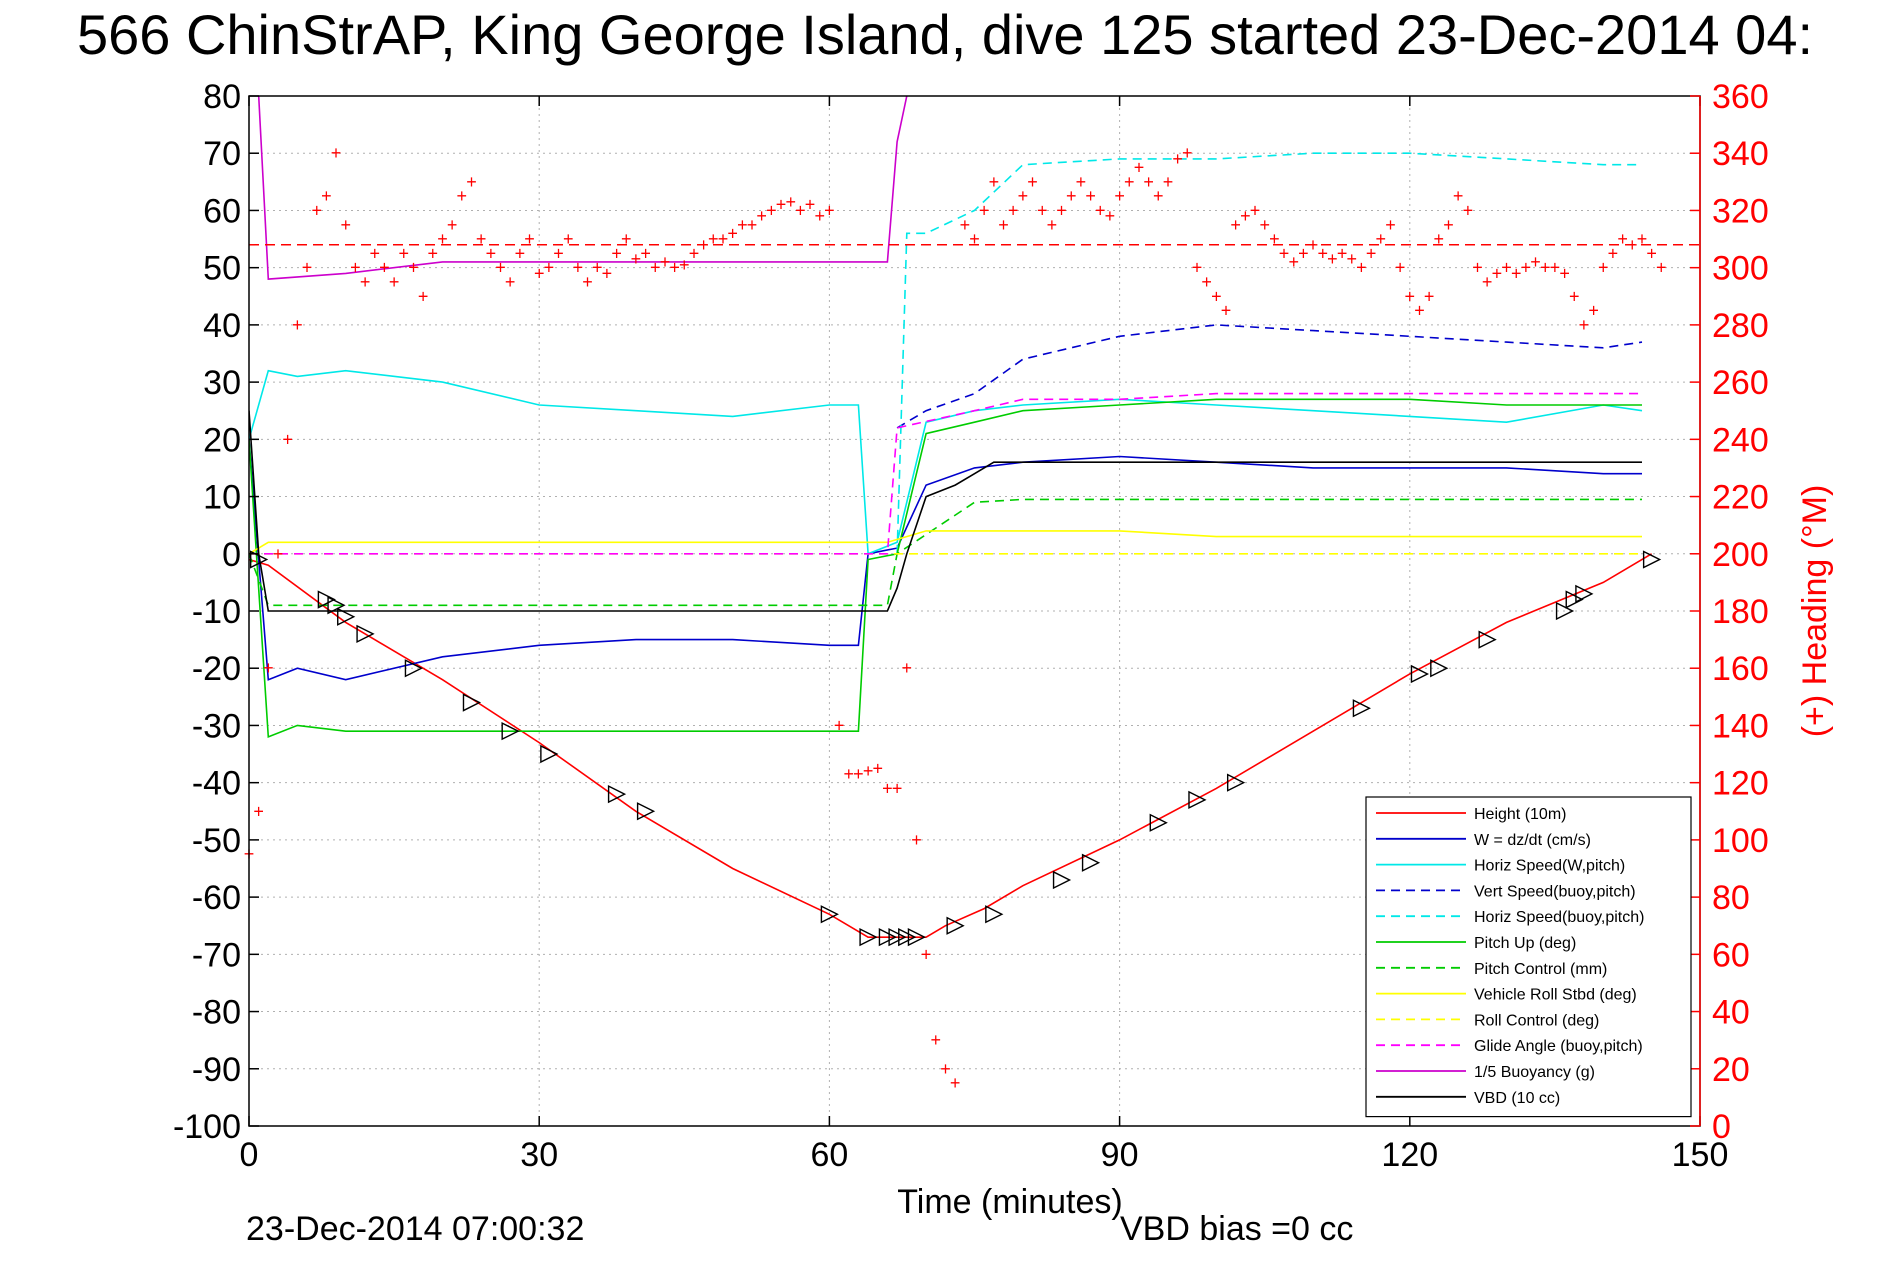 The width and height of the screenshot is (1891, 1262). Describe the element at coordinates (1549, 866) in the screenshot. I see `legend-label: Horiz Speed(W,pitch)` at that location.